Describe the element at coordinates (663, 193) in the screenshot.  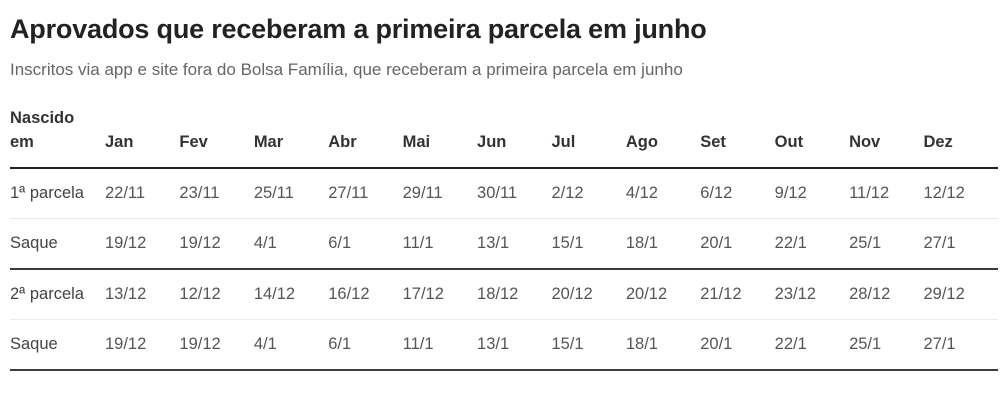
I see `table-cell: 4/12` at that location.